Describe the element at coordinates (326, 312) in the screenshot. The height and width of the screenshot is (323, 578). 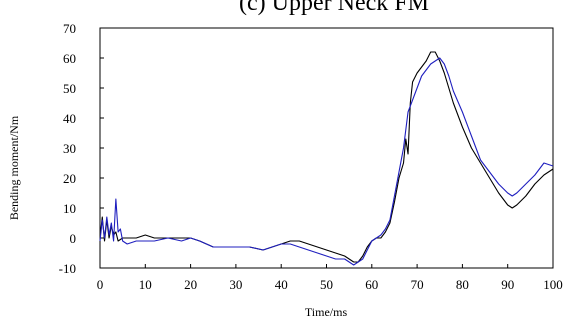
I see `x-axis-label: Time/ms` at that location.